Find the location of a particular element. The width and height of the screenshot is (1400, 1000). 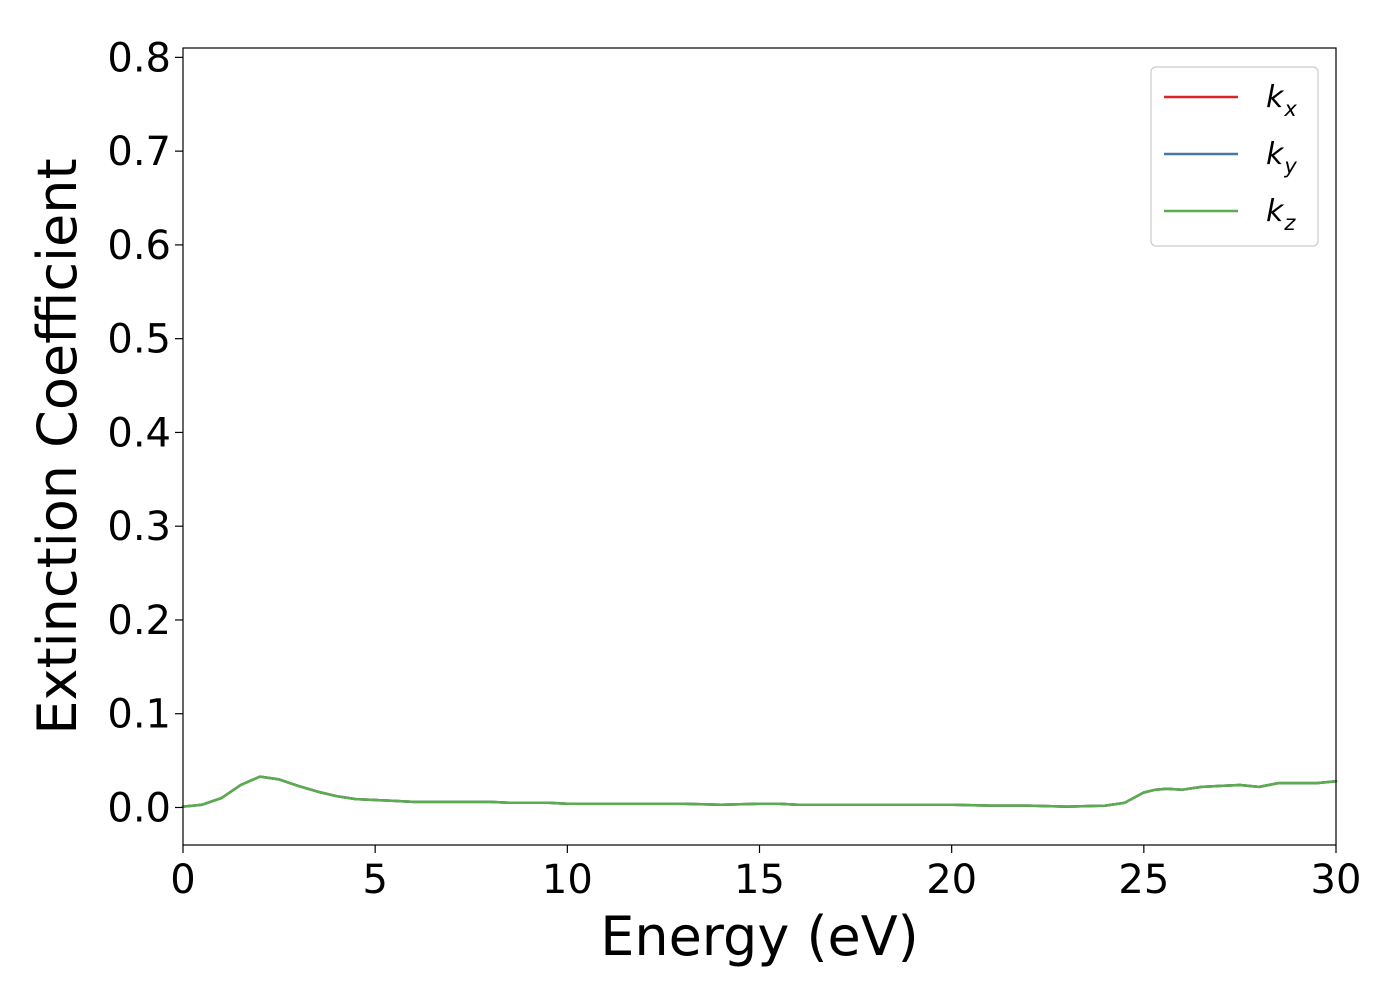

series-layer is located at coordinates (759, 791).